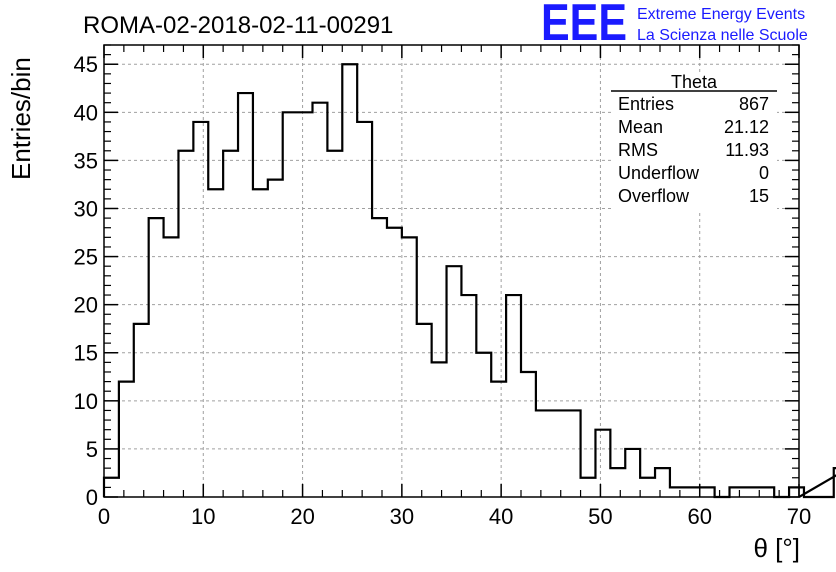  What do you see at coordinates (659, 173) in the screenshot?
I see `stats-label-underflow: Underflow` at bounding box center [659, 173].